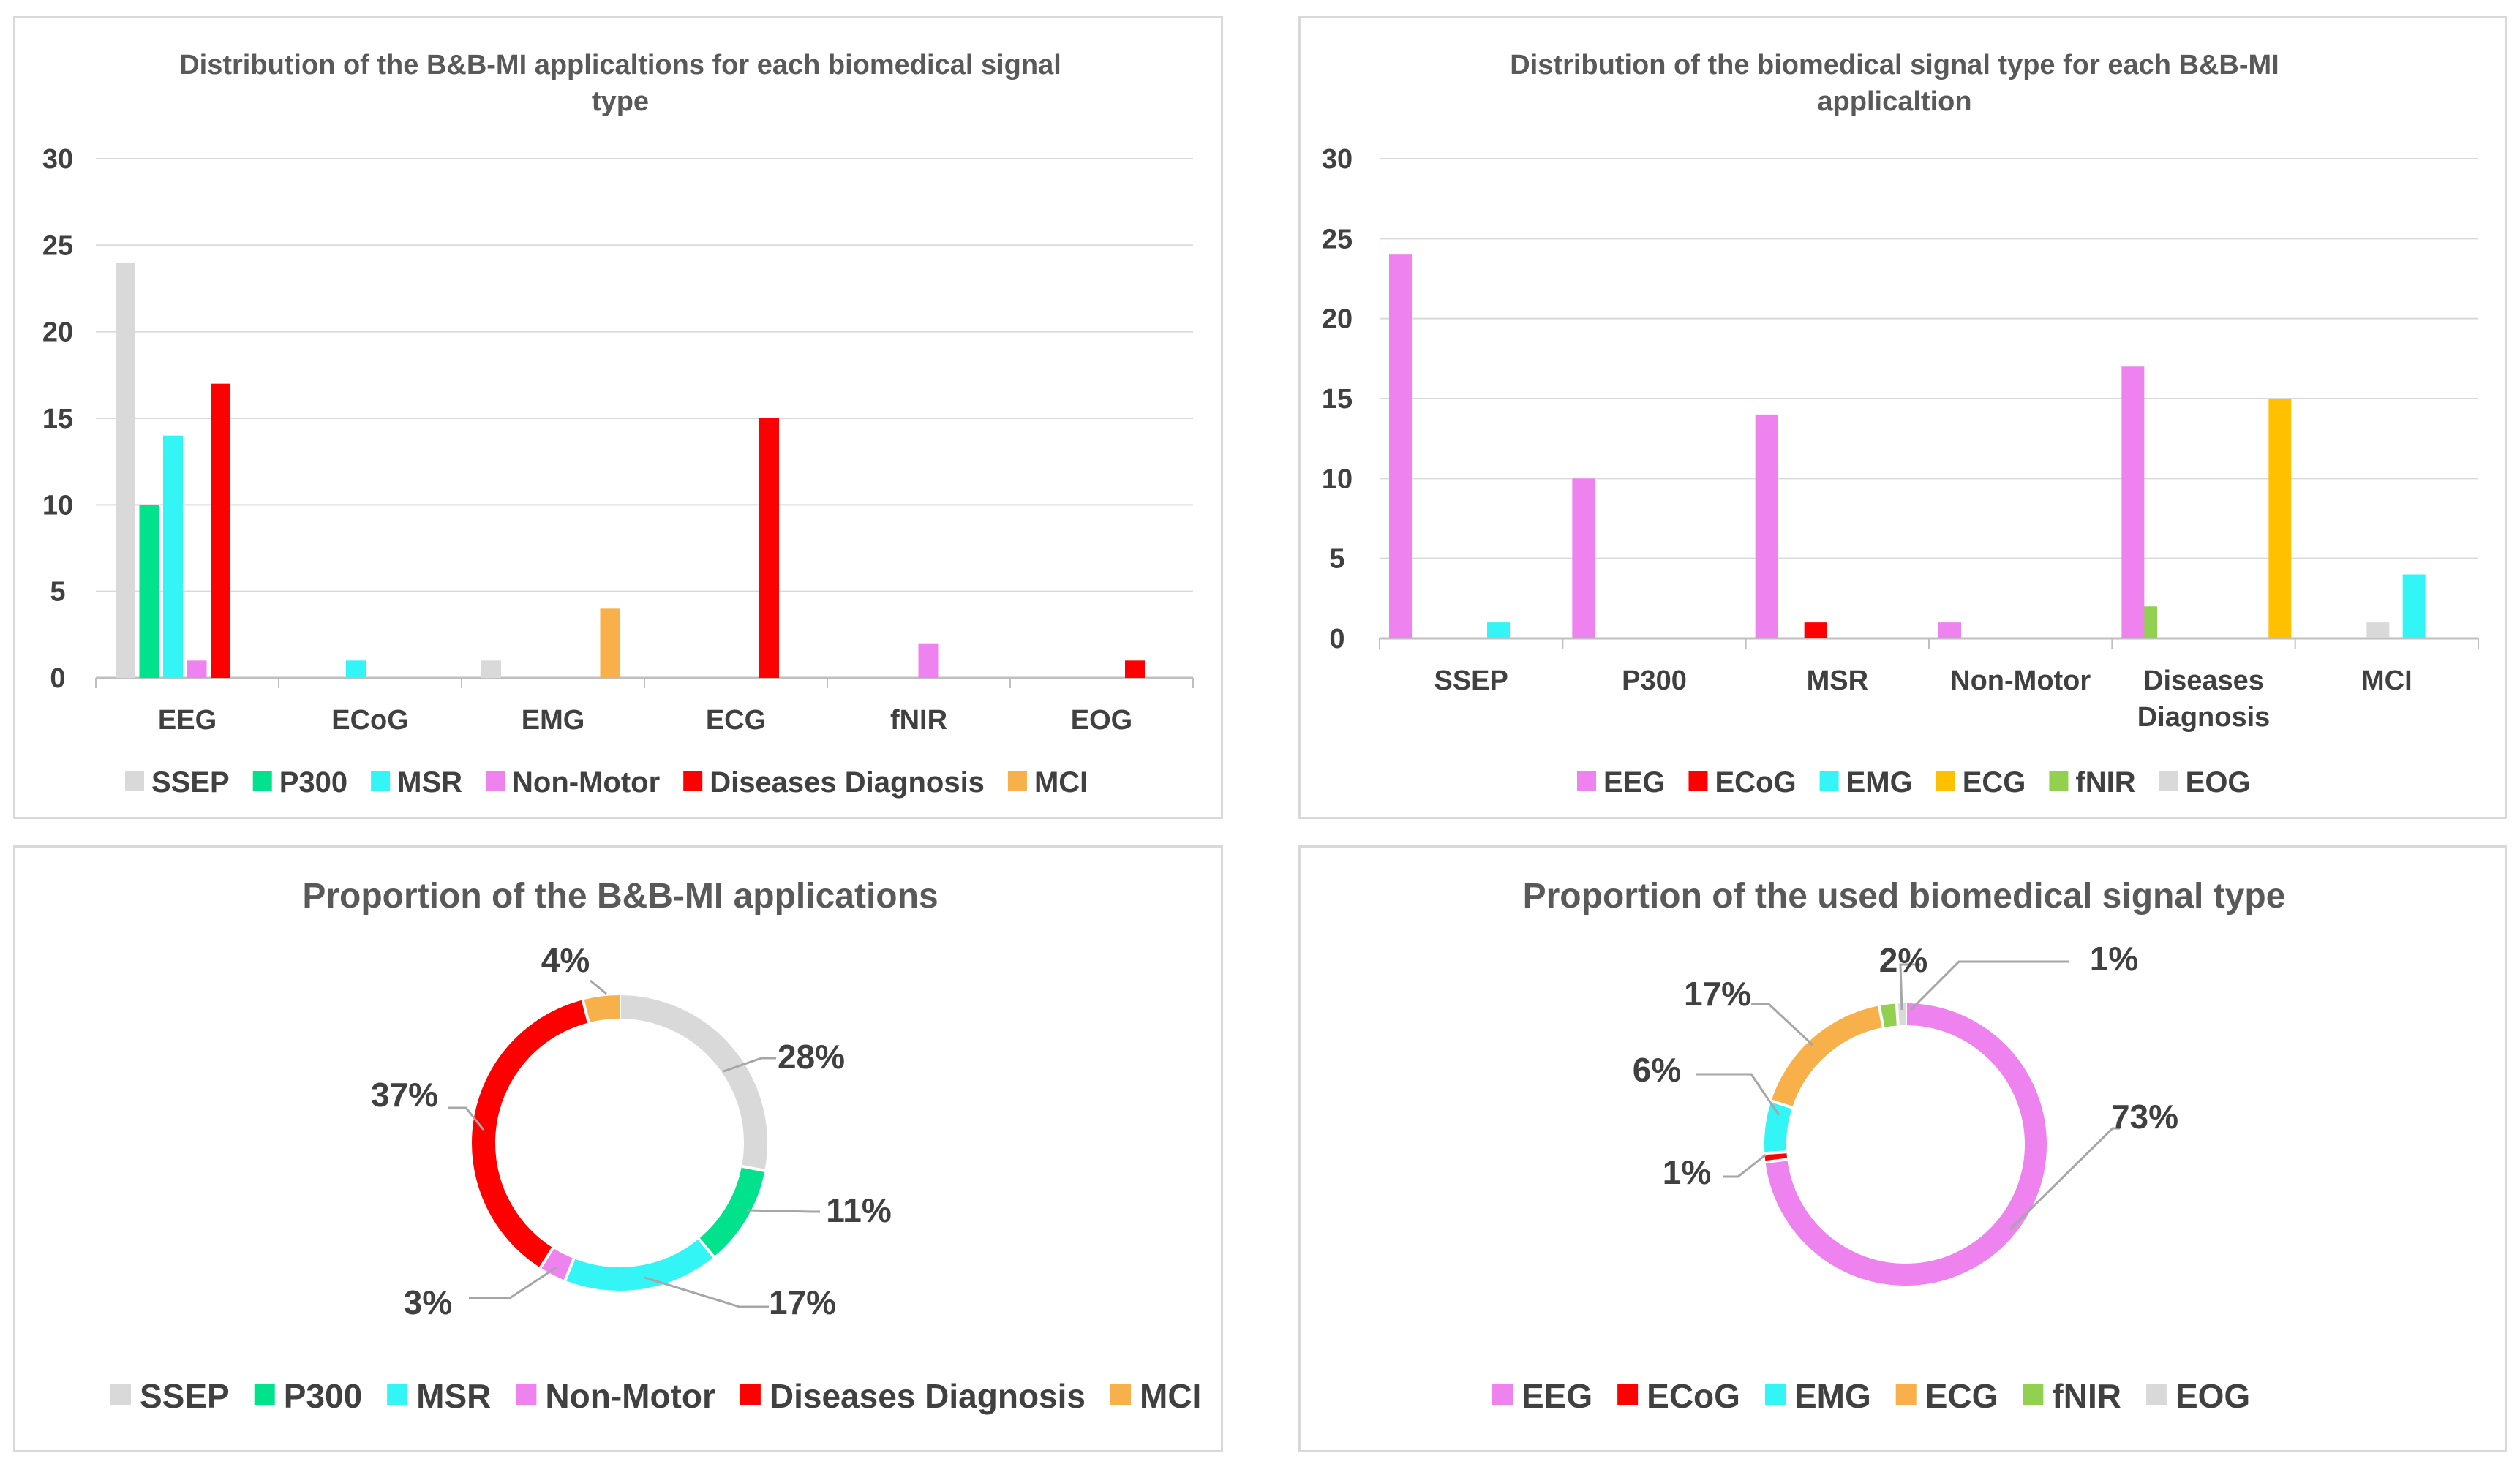  Describe the element at coordinates (2204, 680) in the screenshot. I see `x-category-label: Diseases` at that location.